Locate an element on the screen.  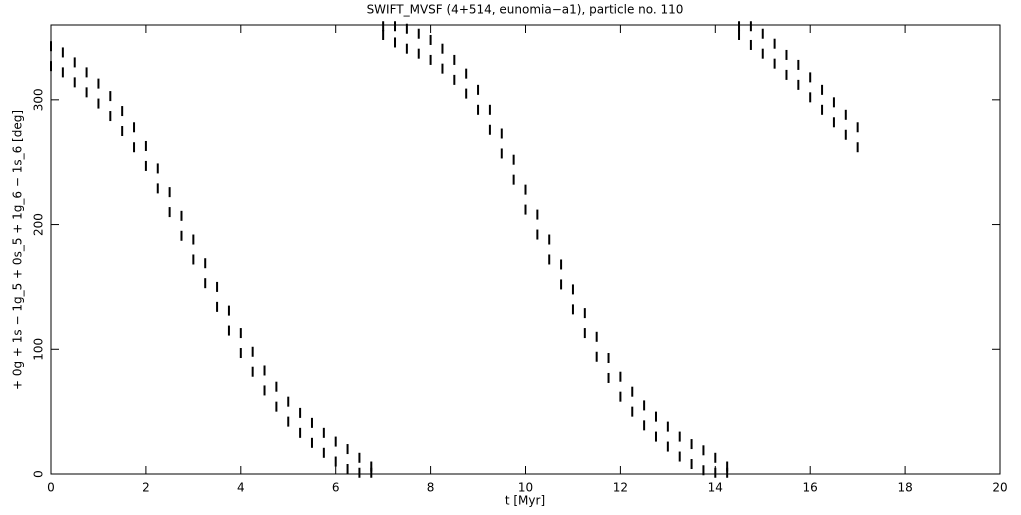
x-tick-label: 18 is located at coordinates (904, 488).